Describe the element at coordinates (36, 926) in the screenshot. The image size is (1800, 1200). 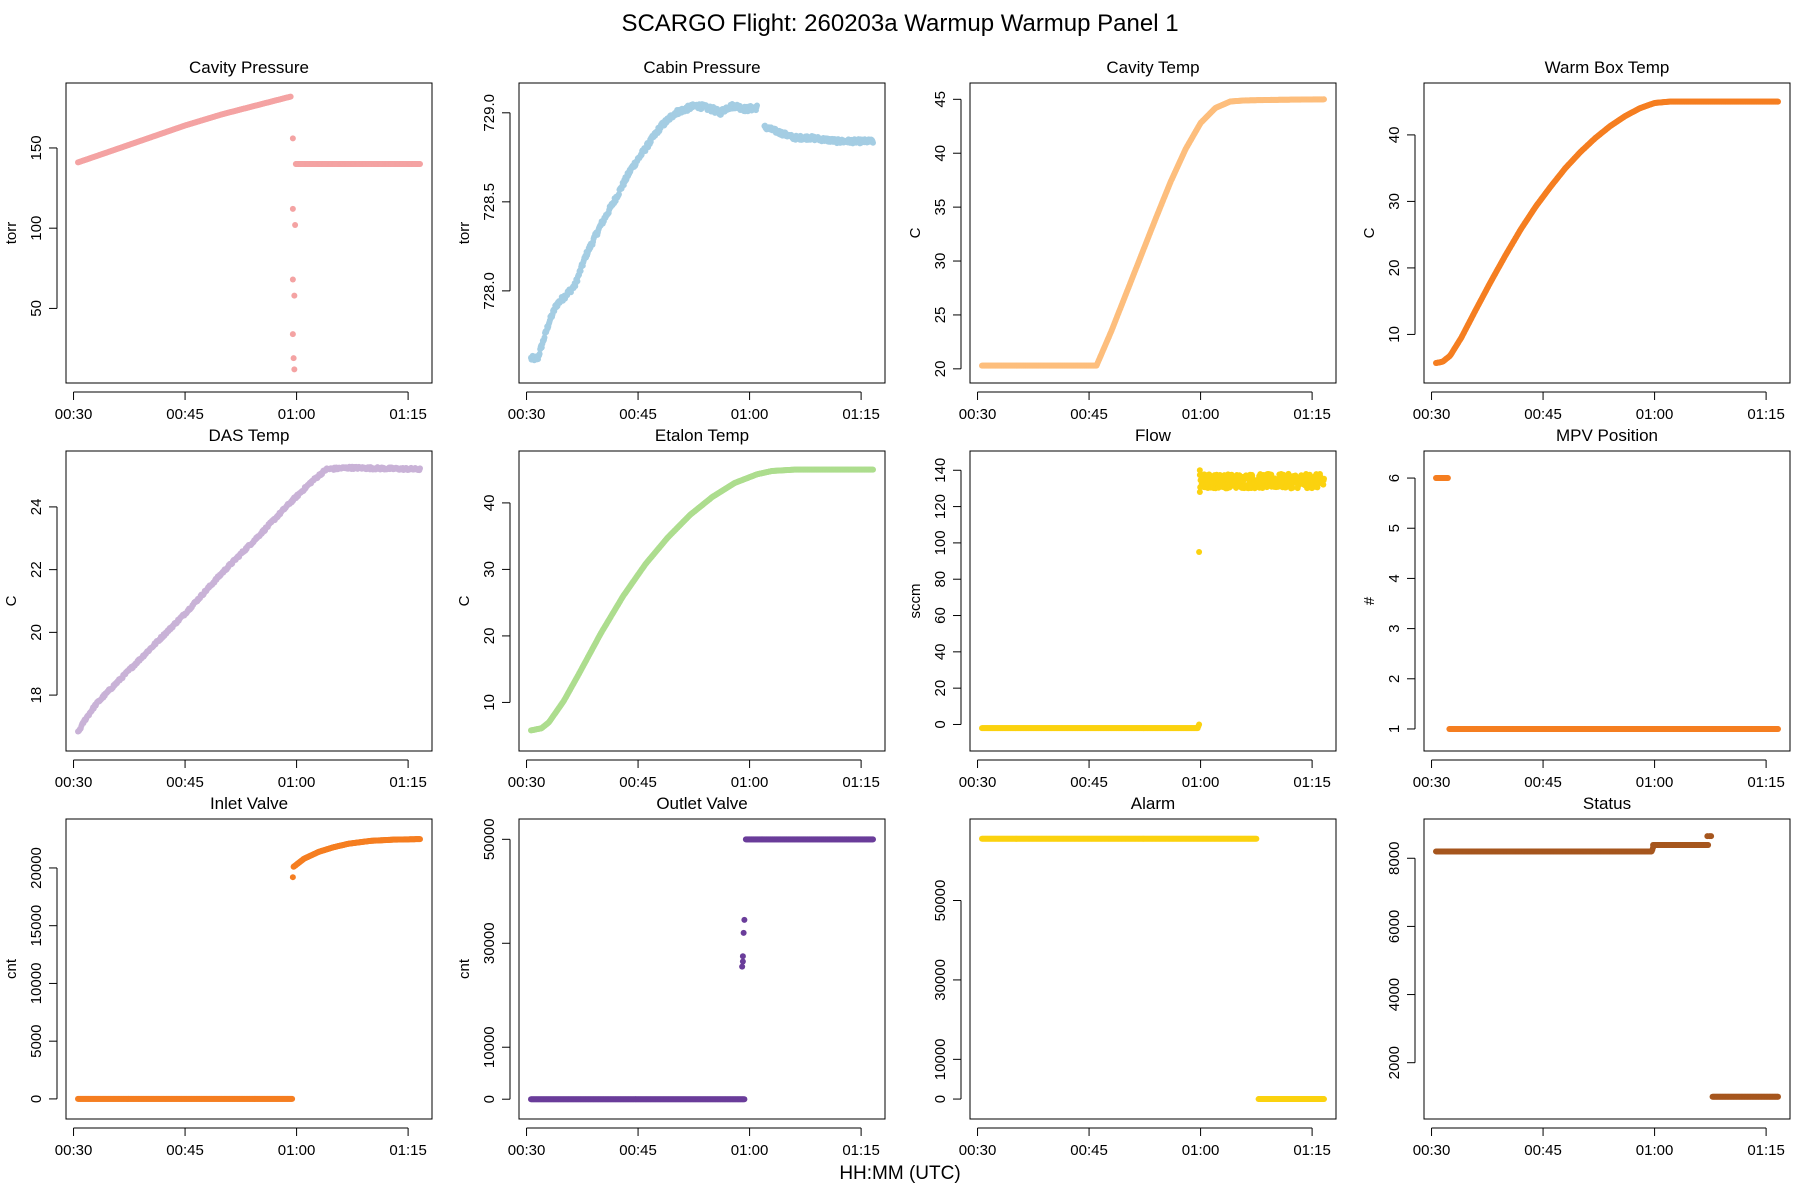
I see `y-tick-label: 15000` at that location.